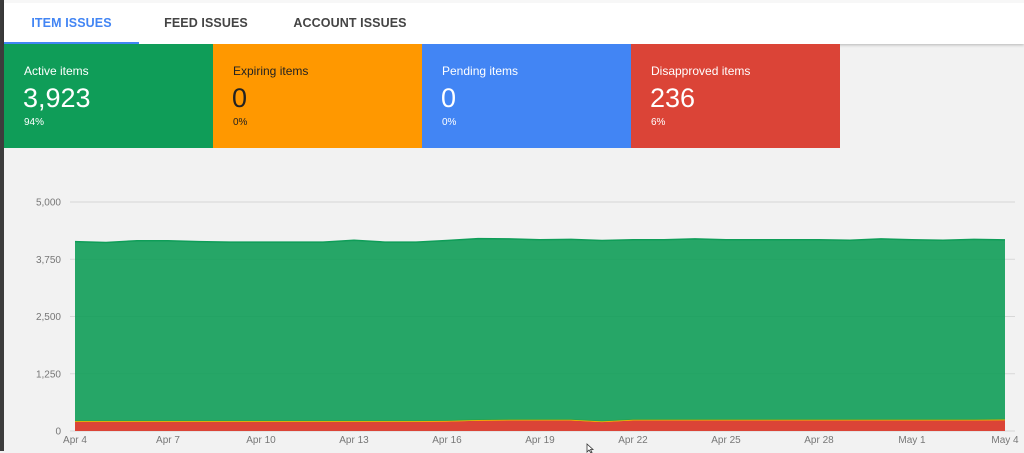 The height and width of the screenshot is (453, 1024). Describe the element at coordinates (75, 440) in the screenshot. I see `x-tick-label: Apr 4` at that location.